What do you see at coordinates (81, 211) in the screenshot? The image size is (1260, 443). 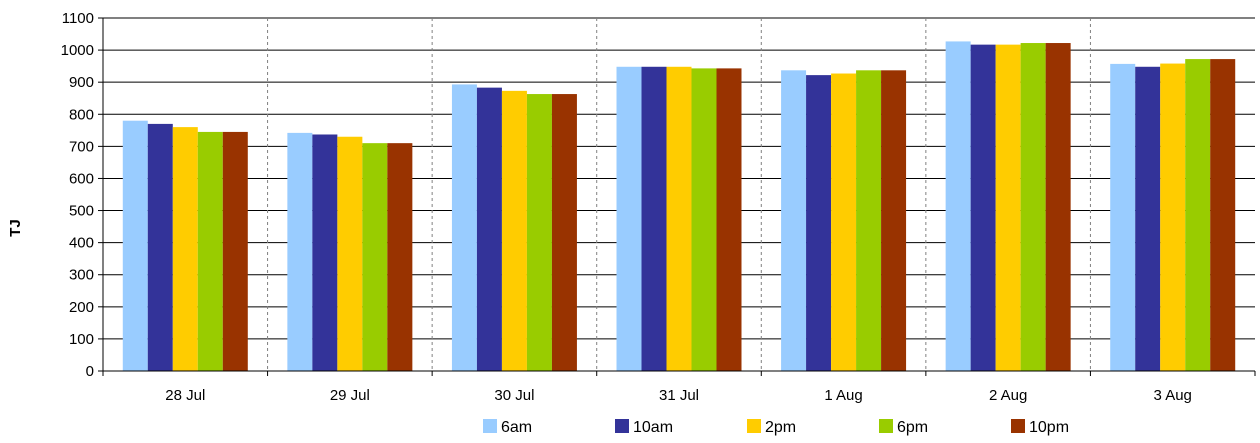 I see `y-tick-label: 500` at bounding box center [81, 211].